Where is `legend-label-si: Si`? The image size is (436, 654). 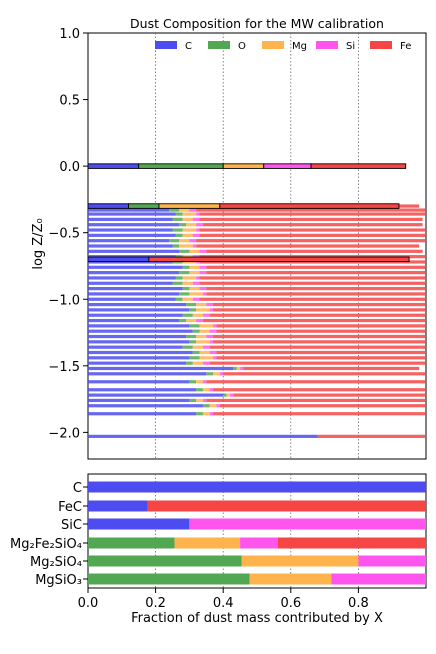
legend-label-si: Si is located at coordinates (350, 46).